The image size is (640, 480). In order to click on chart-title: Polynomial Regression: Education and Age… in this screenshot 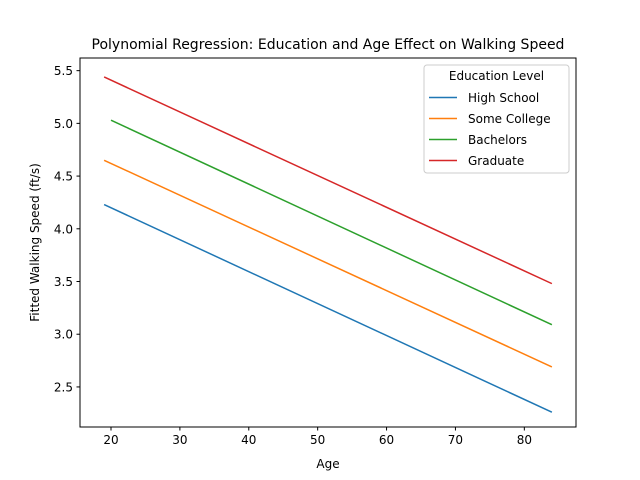, I will do `click(328, 45)`.